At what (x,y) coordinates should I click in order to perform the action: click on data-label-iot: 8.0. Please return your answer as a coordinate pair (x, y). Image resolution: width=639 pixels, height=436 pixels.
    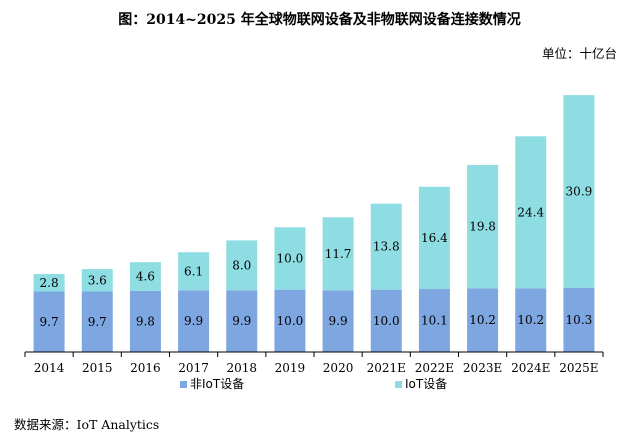
    Looking at the image, I should click on (241, 265).